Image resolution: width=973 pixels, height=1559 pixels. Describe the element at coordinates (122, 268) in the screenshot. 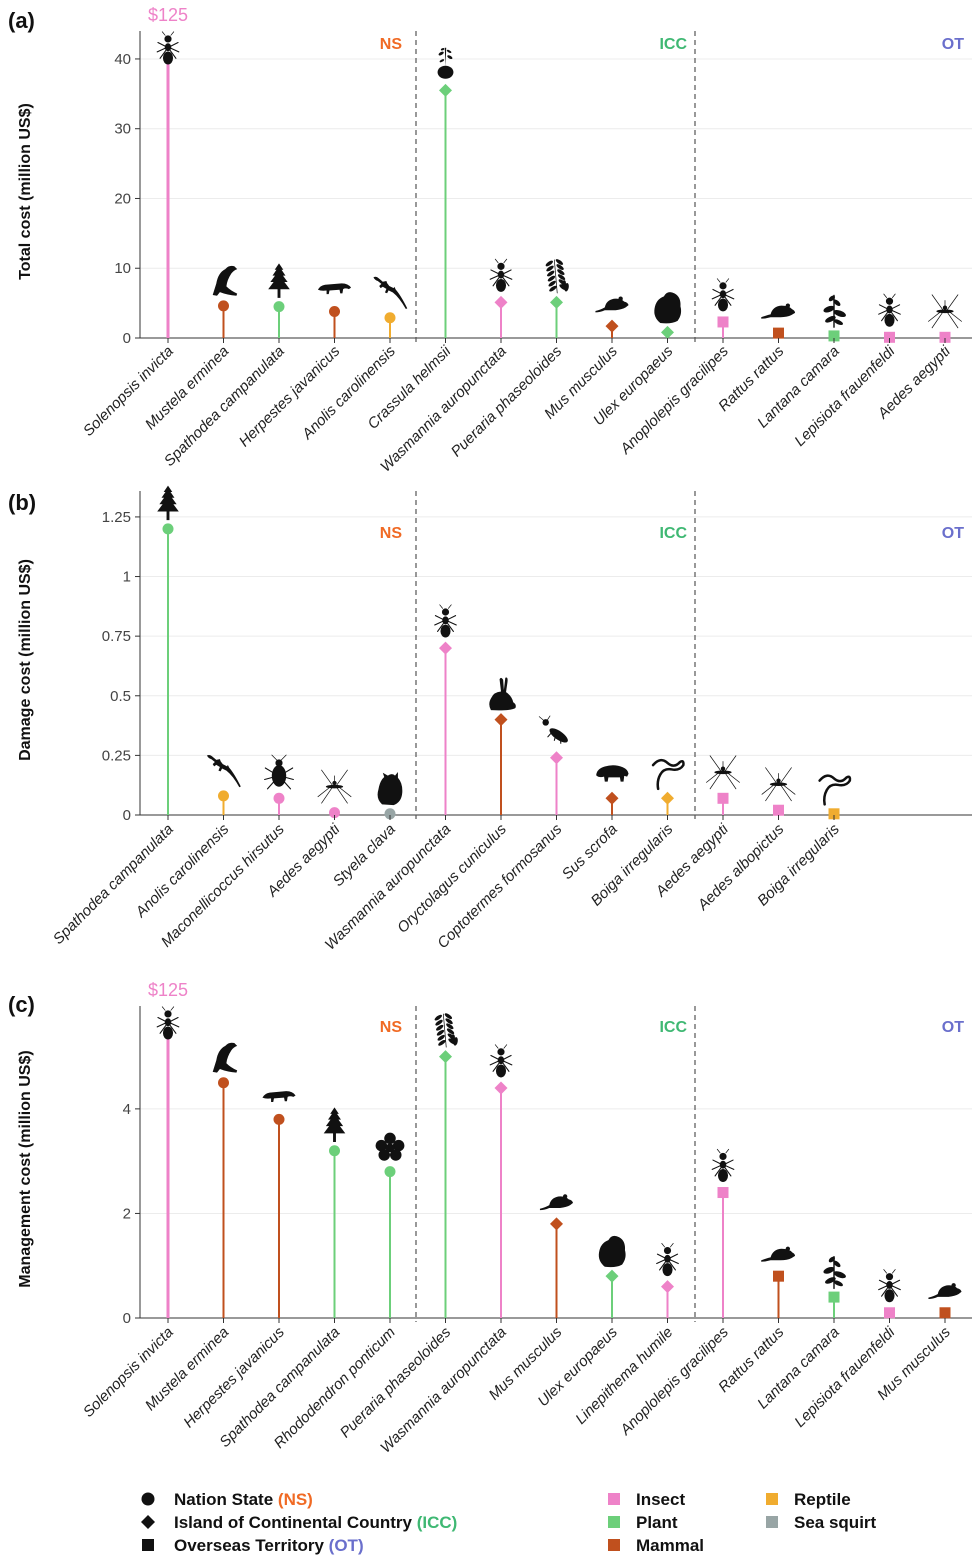

I see `y-tick-label: 10` at that location.